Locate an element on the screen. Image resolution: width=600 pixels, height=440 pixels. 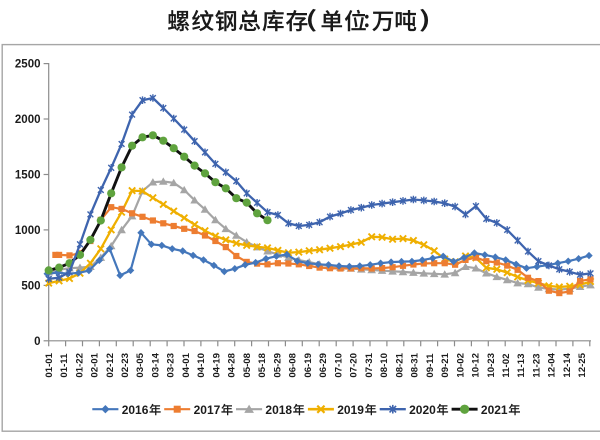
svg-text: 10-23 is located at coordinates (491, 365).